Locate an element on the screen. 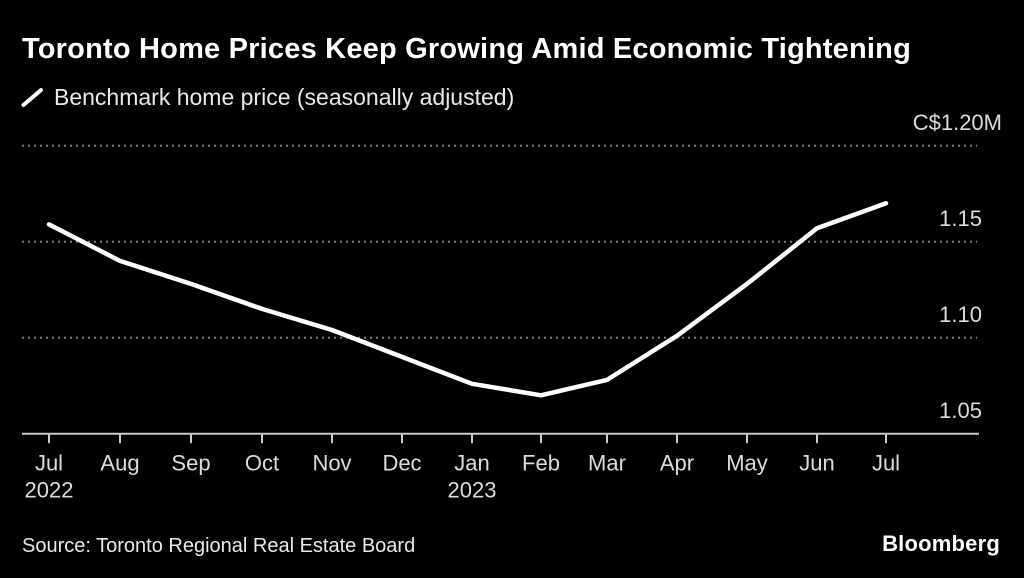  x-axis-tick-label: Jun is located at coordinates (816, 463).